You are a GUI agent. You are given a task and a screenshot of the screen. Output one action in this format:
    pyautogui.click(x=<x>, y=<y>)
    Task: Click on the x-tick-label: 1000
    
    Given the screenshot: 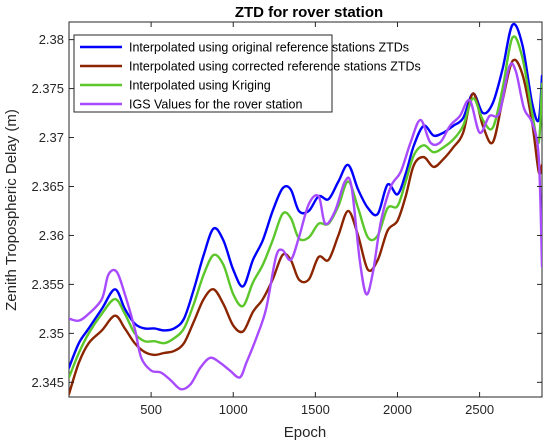 What is the action you would take?
    pyautogui.click(x=233, y=409)
    